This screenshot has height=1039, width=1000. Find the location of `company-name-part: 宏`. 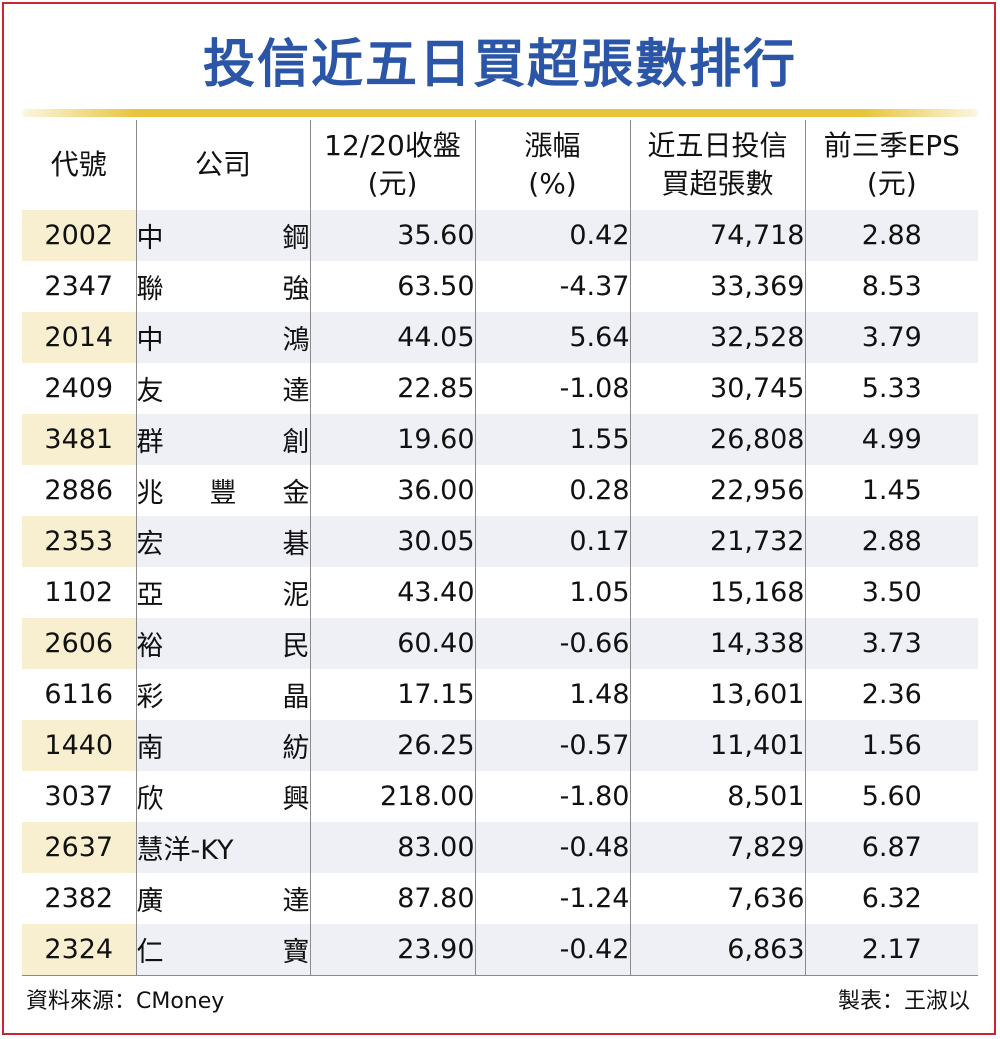

company-name-part: 宏 is located at coordinates (150, 544).